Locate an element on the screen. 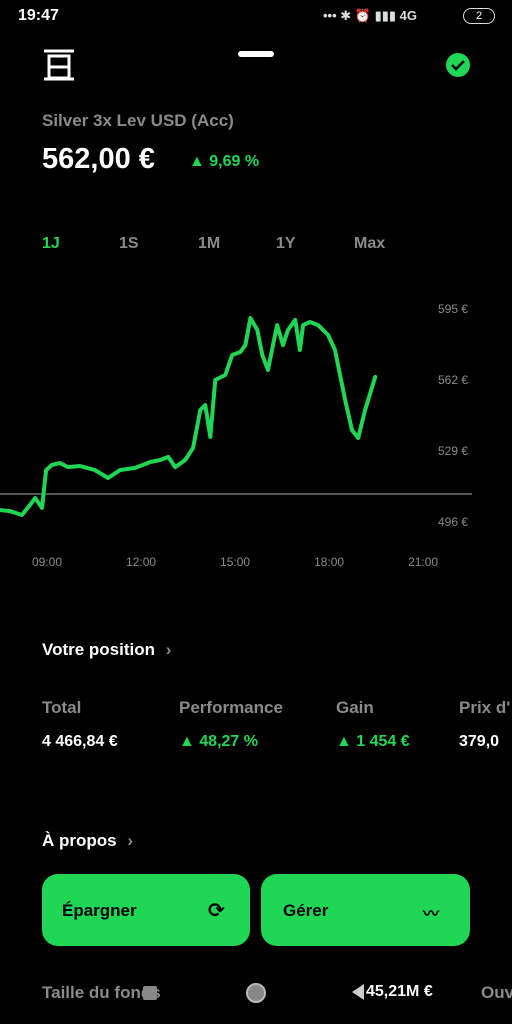 The height and width of the screenshot is (1024, 512). price-change-value: 9,69 % is located at coordinates (234, 161).